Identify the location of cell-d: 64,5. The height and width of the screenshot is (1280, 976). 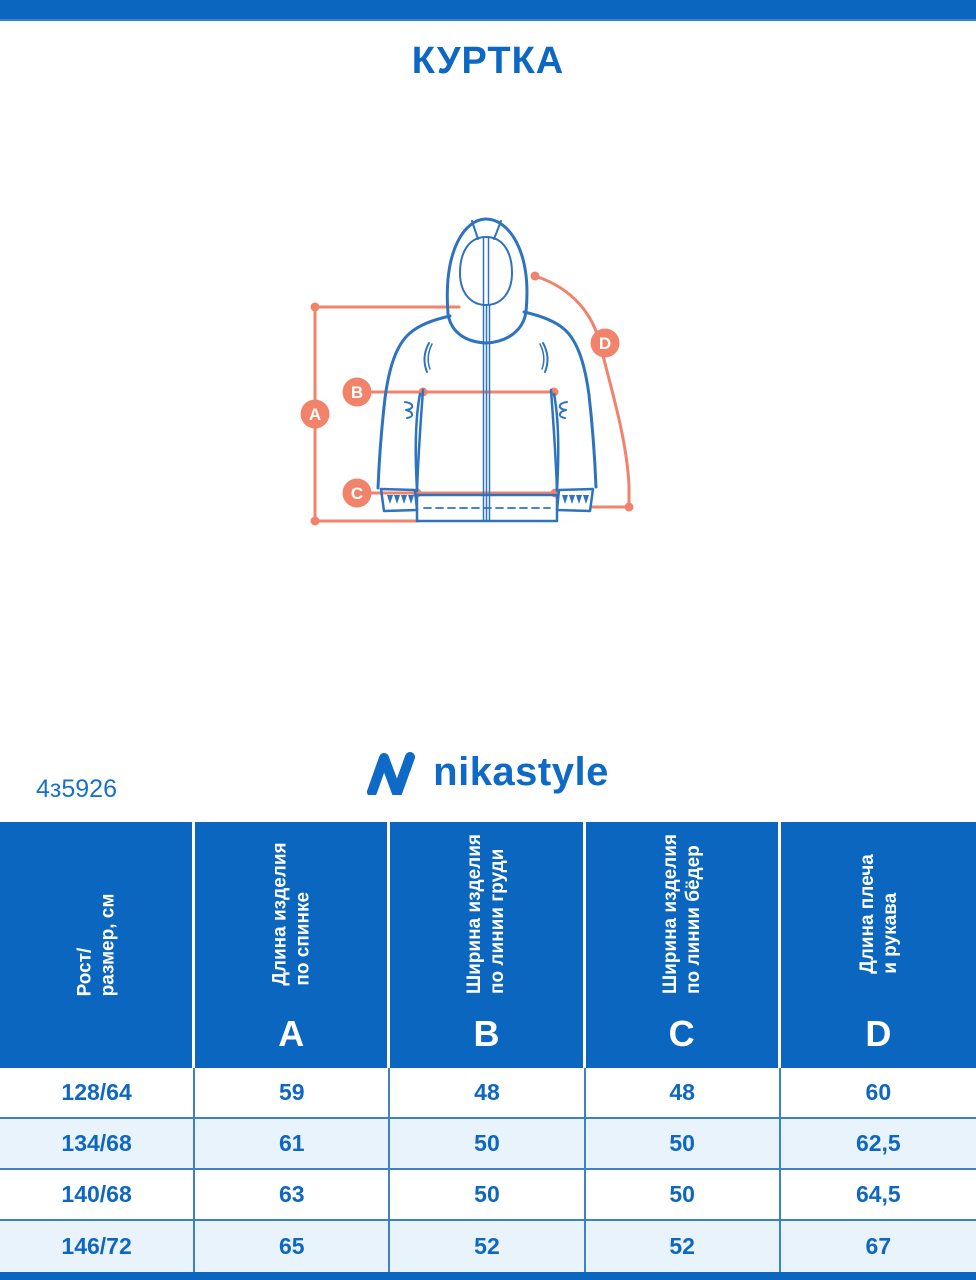
(878, 1194).